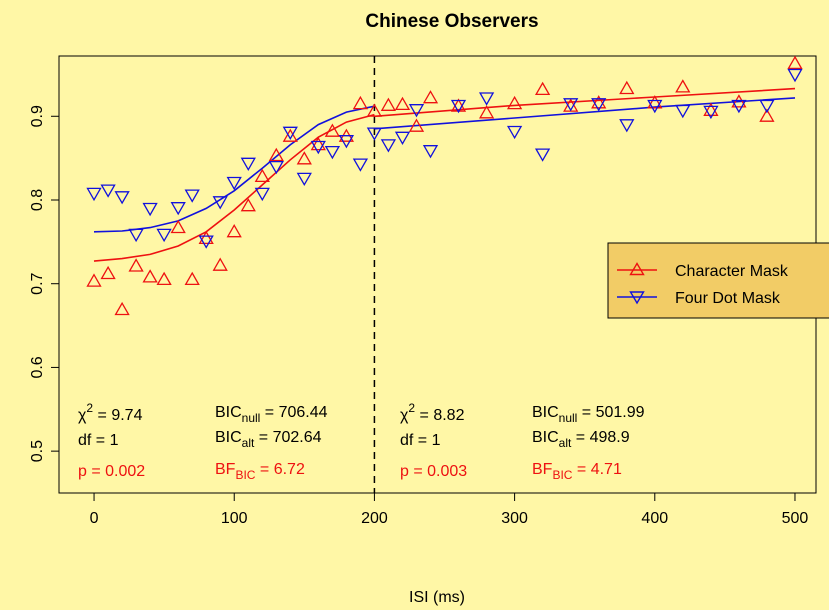 This screenshot has width=829, height=610. What do you see at coordinates (588, 414) in the screenshot?
I see `bic-null-right: BICnull = 501.99` at bounding box center [588, 414].